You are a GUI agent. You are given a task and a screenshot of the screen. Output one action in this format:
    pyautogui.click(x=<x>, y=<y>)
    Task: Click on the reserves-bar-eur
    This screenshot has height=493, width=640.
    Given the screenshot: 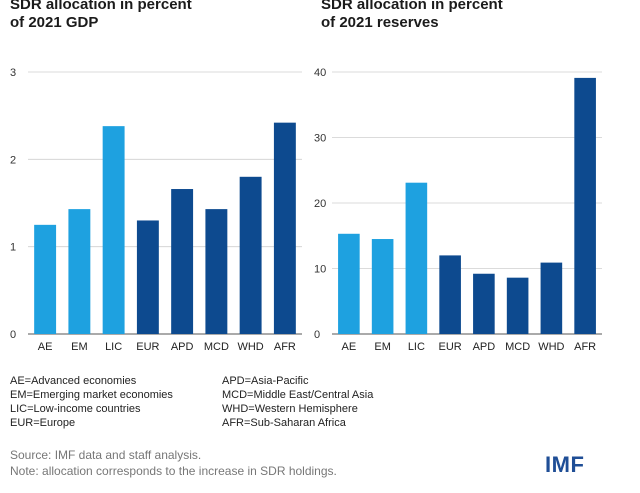 What is the action you would take?
    pyautogui.click(x=450, y=294)
    